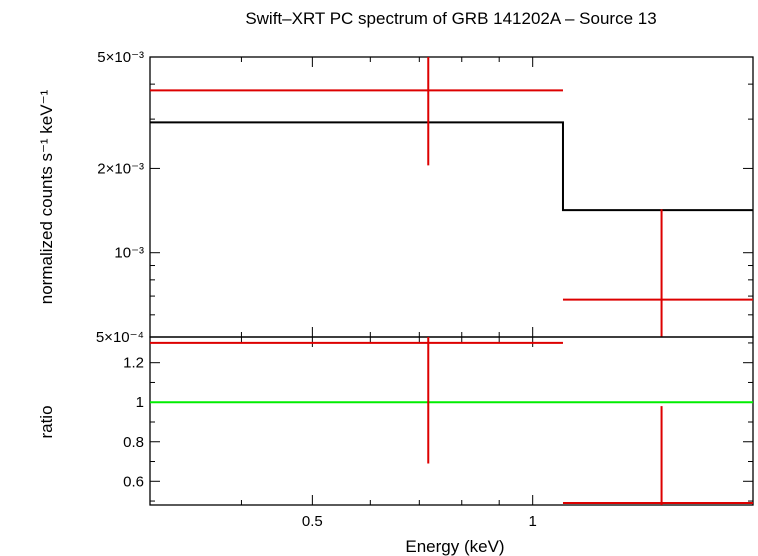 This screenshot has height=556, width=758. What do you see at coordinates (46, 421) in the screenshot?
I see `bottom-y-axis-label: ratio` at bounding box center [46, 421].